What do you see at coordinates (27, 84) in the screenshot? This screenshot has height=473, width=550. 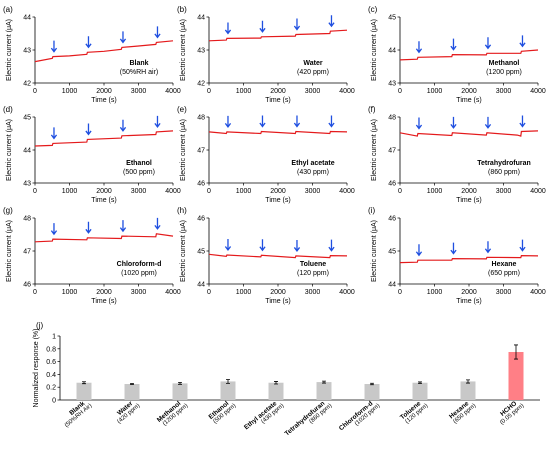 I see `y-tick-label: 42` at bounding box center [27, 84].